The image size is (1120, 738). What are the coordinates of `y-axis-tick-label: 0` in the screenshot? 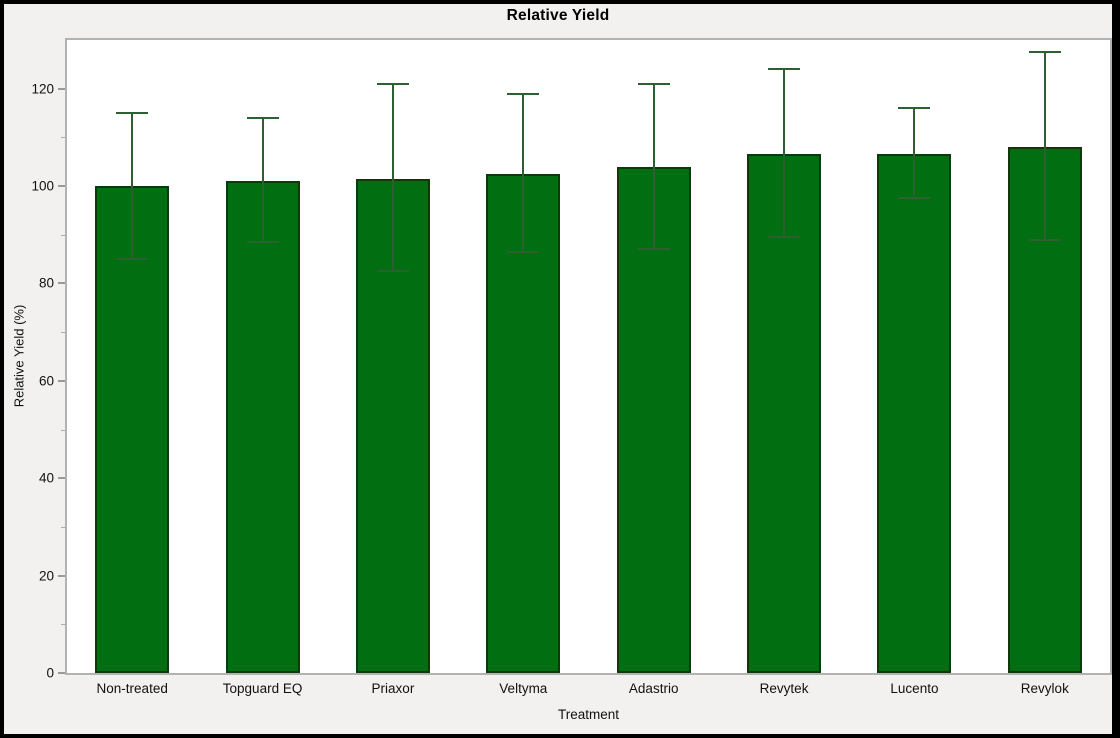 It's located at (50, 673).